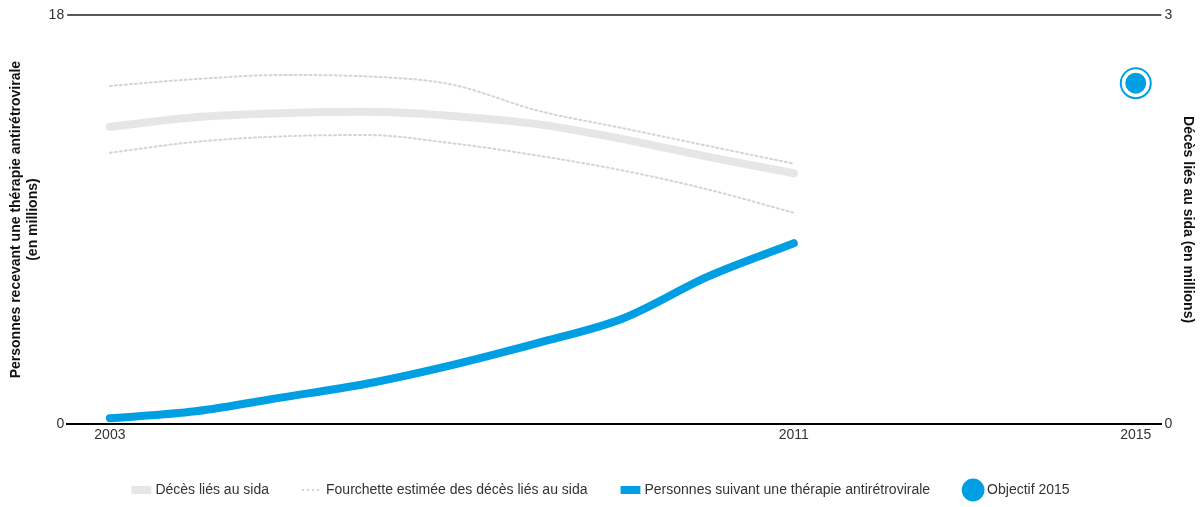 This screenshot has width=1204, height=507. I want to click on y2-tick-label: 3, so click(1168, 13).